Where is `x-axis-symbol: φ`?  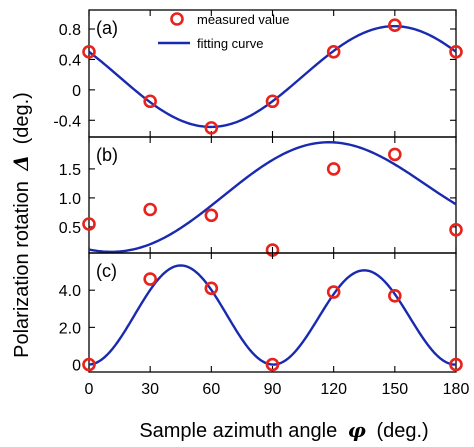
x-axis-symbol: φ is located at coordinates (357, 430).